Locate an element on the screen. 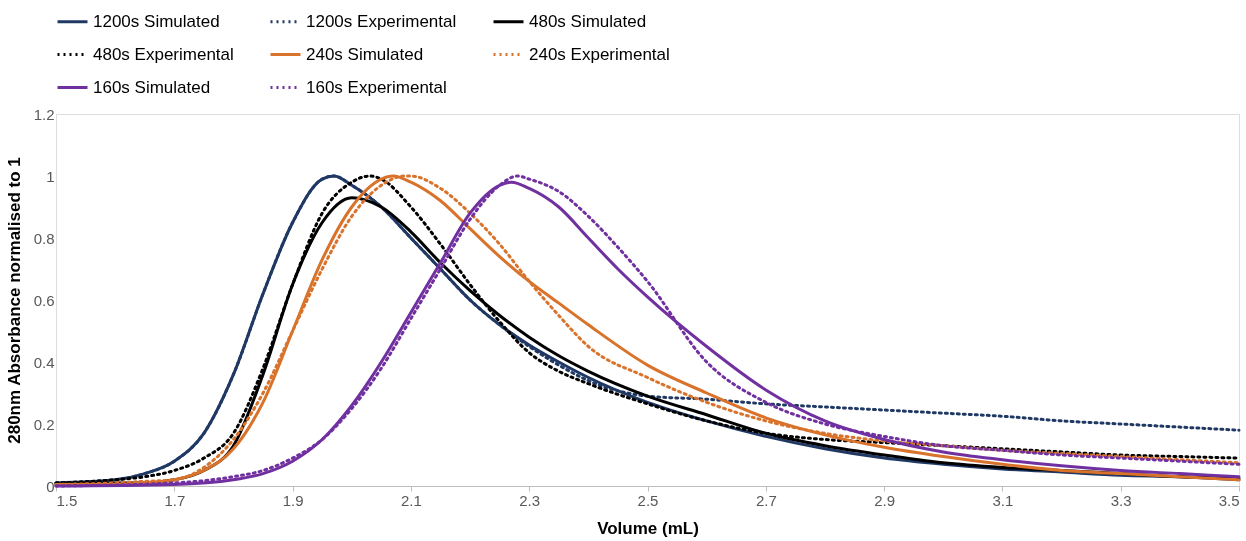  y-tick-label: 0.8 is located at coordinates (44, 238).